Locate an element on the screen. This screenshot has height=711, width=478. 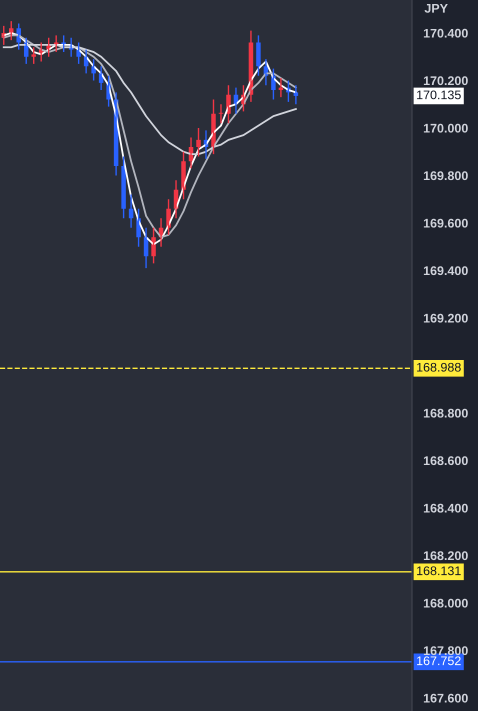
y-tick-label: 170.400 is located at coordinates (446, 33).